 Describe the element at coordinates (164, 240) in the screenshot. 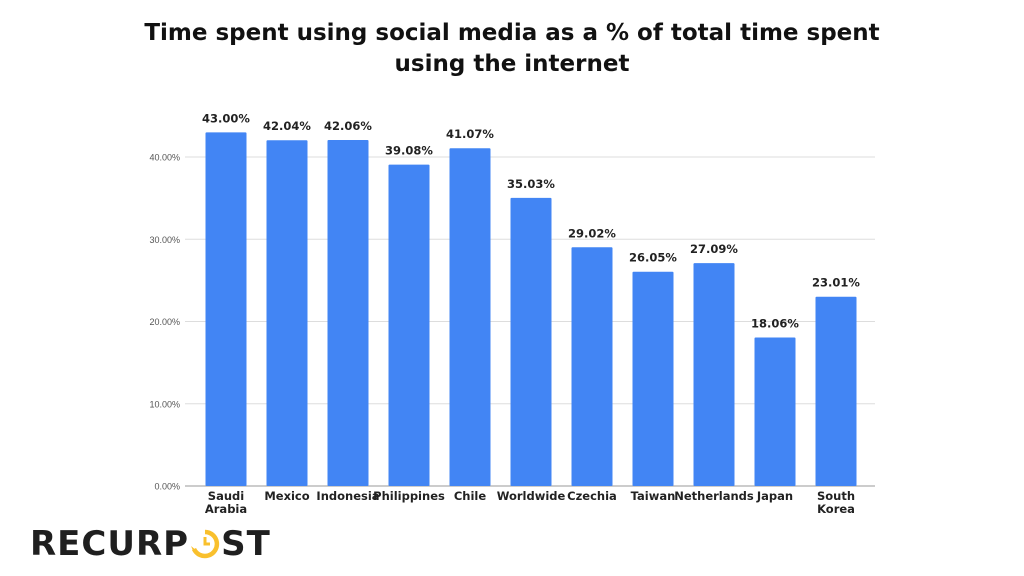

I see `y-tick-label: 30.00%` at that location.